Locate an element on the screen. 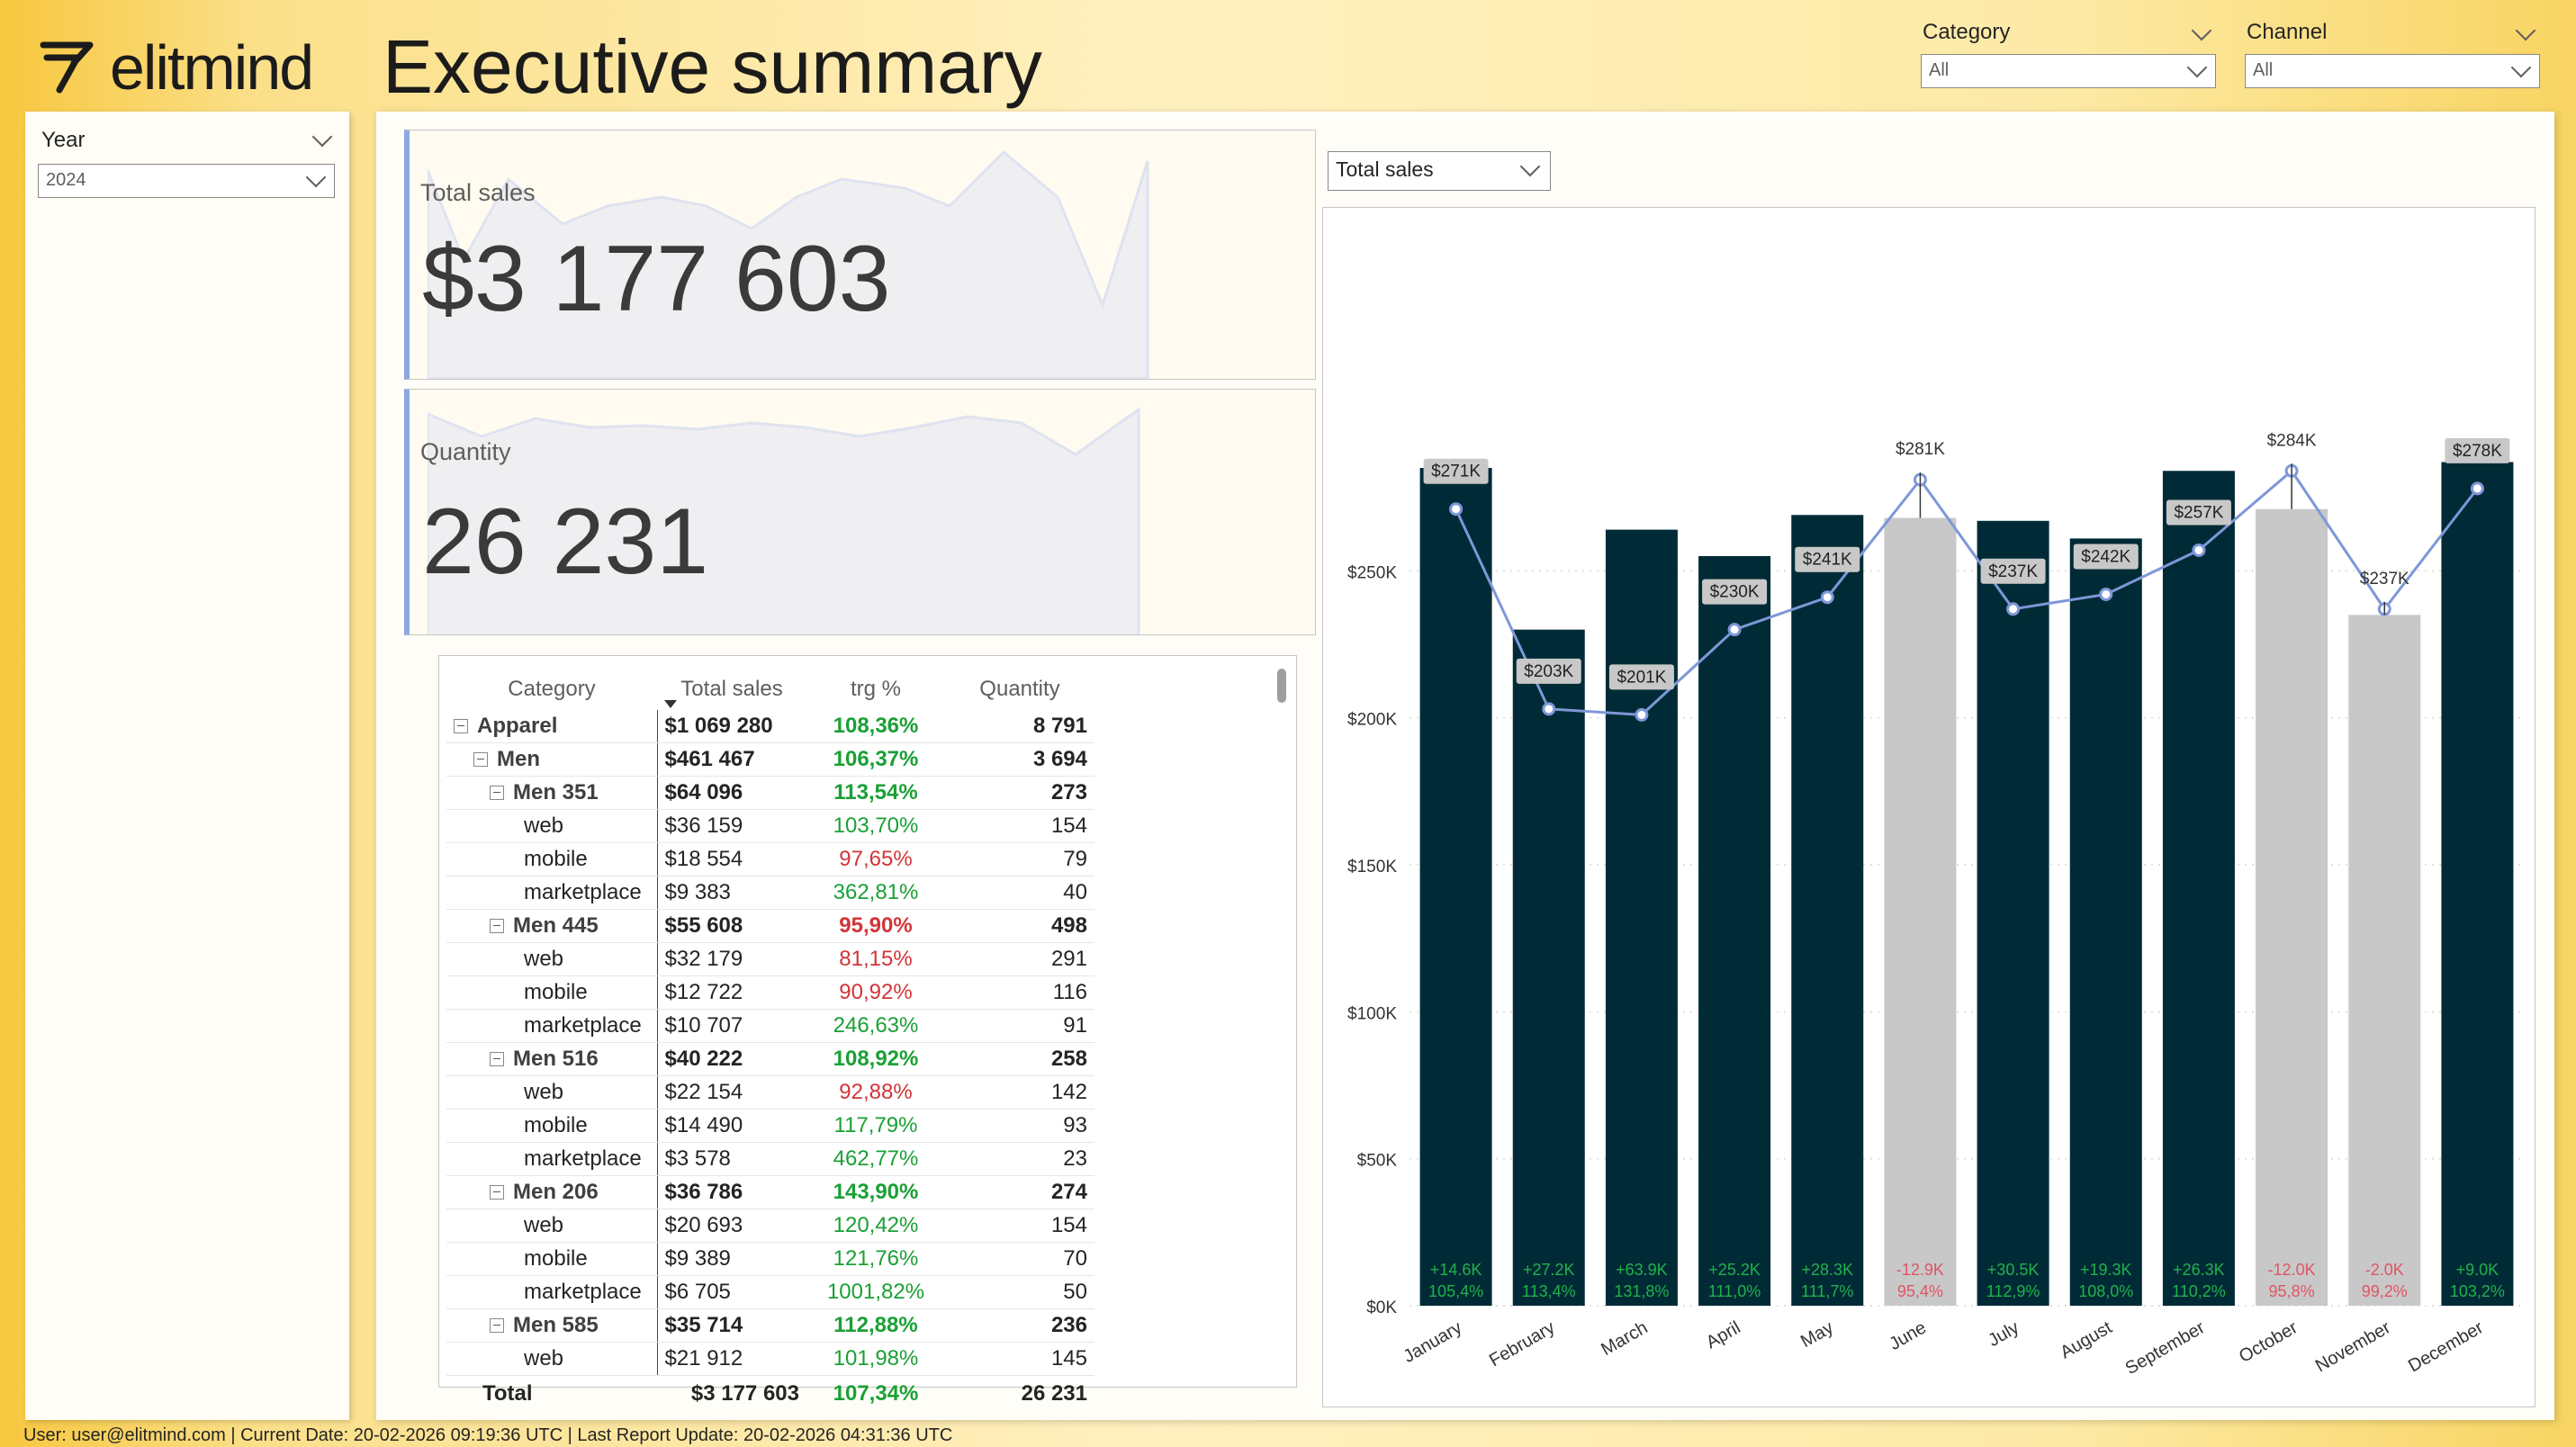 The image size is (2576, 1447). table-row: Men 351 $64 096 113,54% 273 is located at coordinates (770, 793).